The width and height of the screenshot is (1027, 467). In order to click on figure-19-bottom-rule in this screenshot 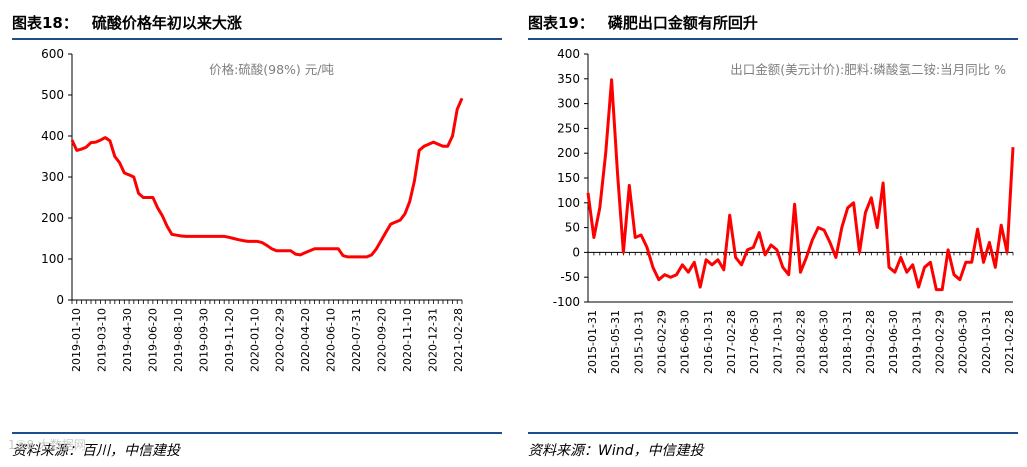, I will do `click(773, 433)`.